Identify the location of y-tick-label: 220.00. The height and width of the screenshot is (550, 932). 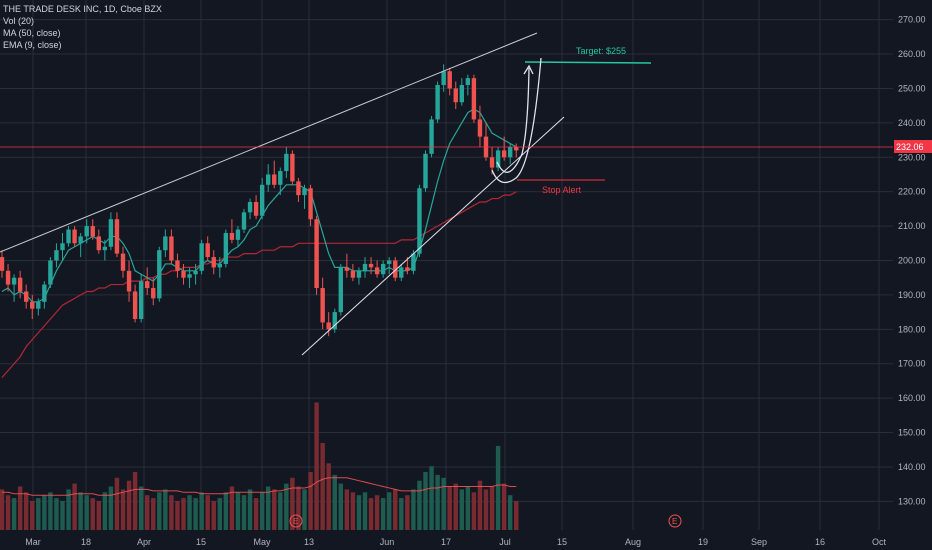
(912, 192).